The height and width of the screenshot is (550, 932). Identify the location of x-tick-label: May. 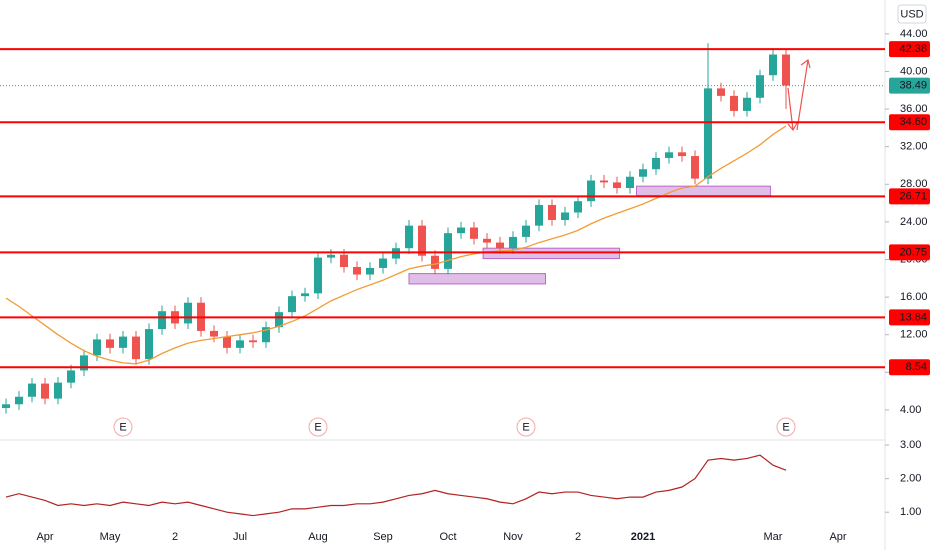
(110, 537).